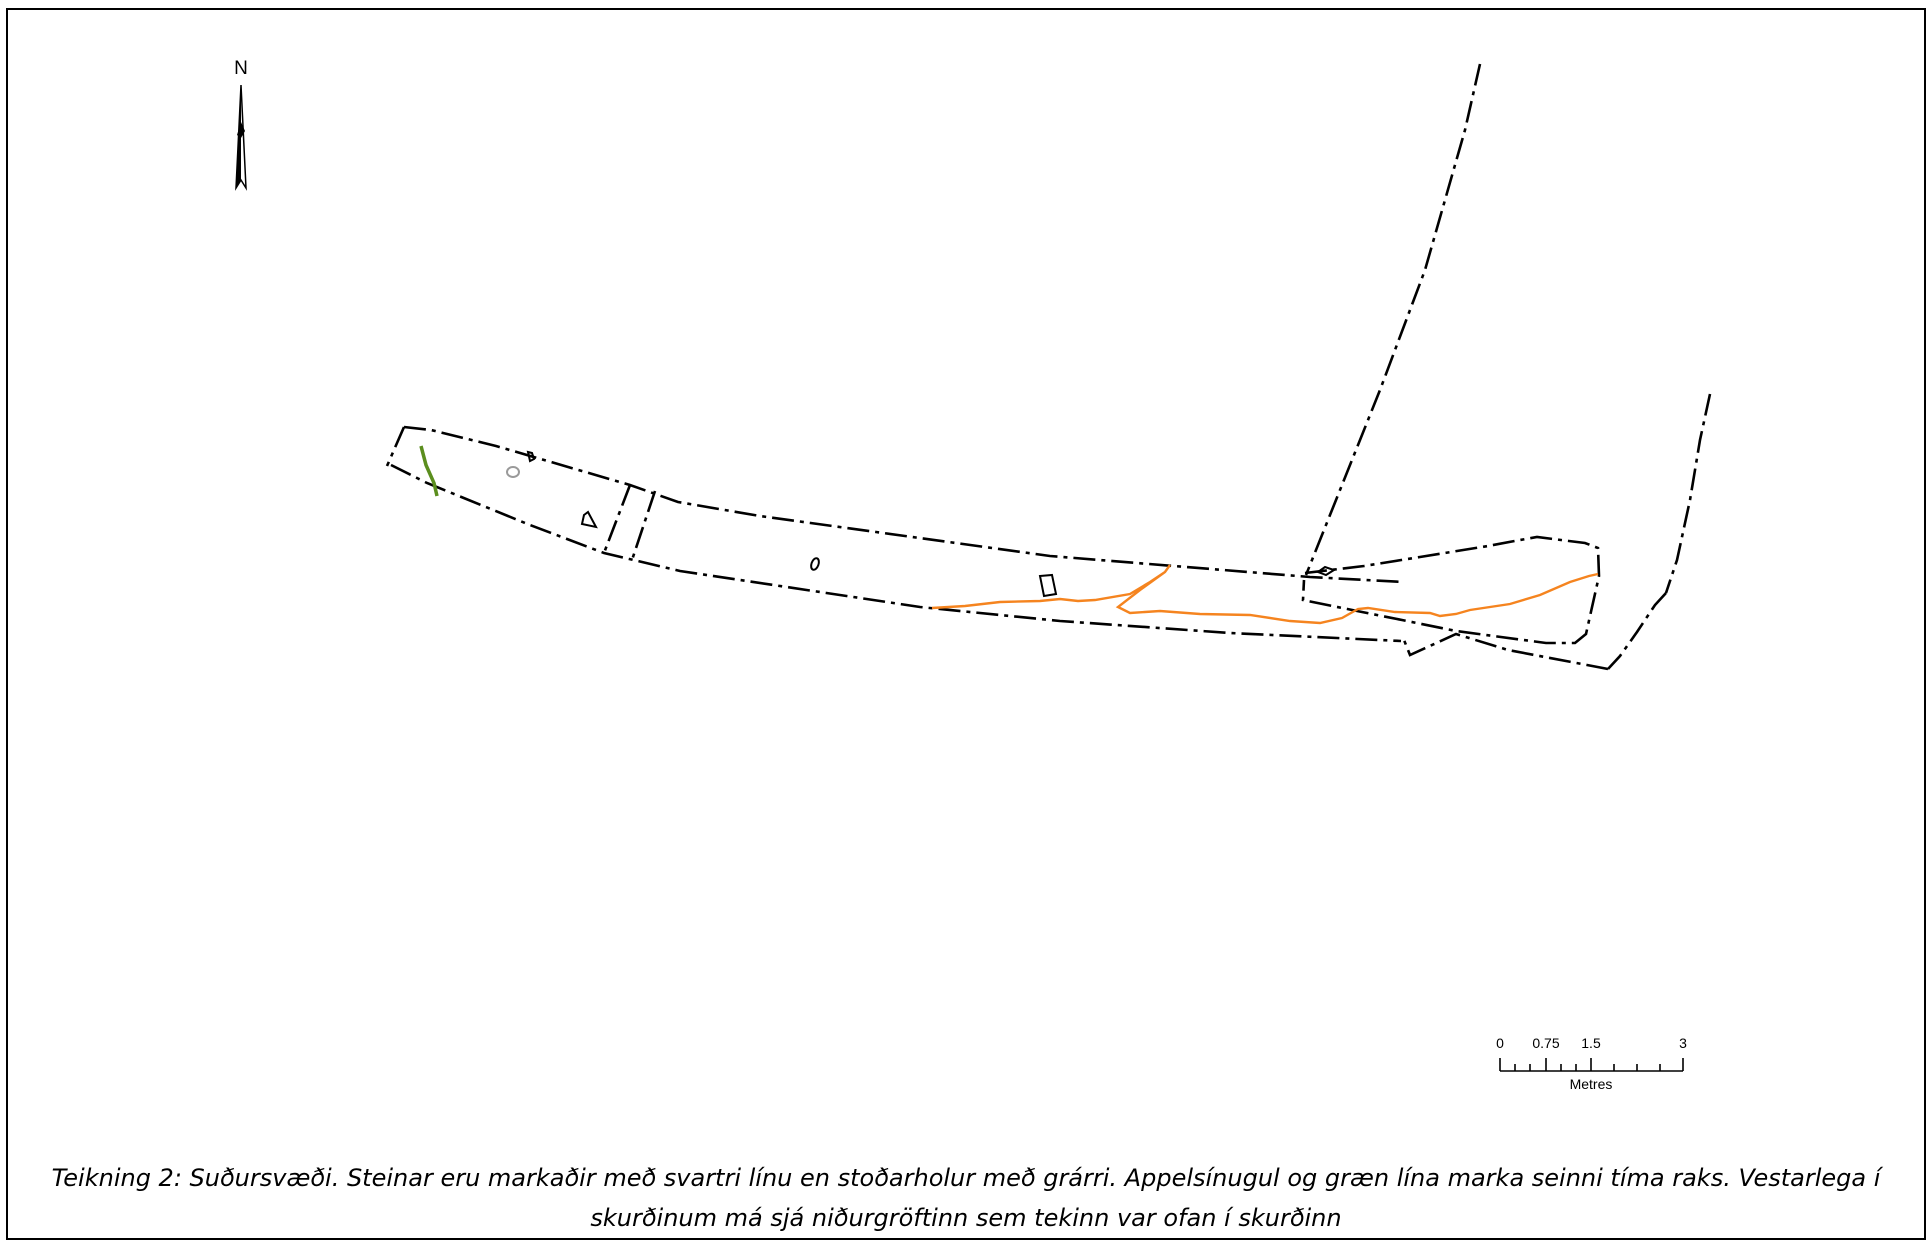 This screenshot has height=1248, width=1932. Describe the element at coordinates (1265, 594) in the screenshot. I see `orange-line` at that location.